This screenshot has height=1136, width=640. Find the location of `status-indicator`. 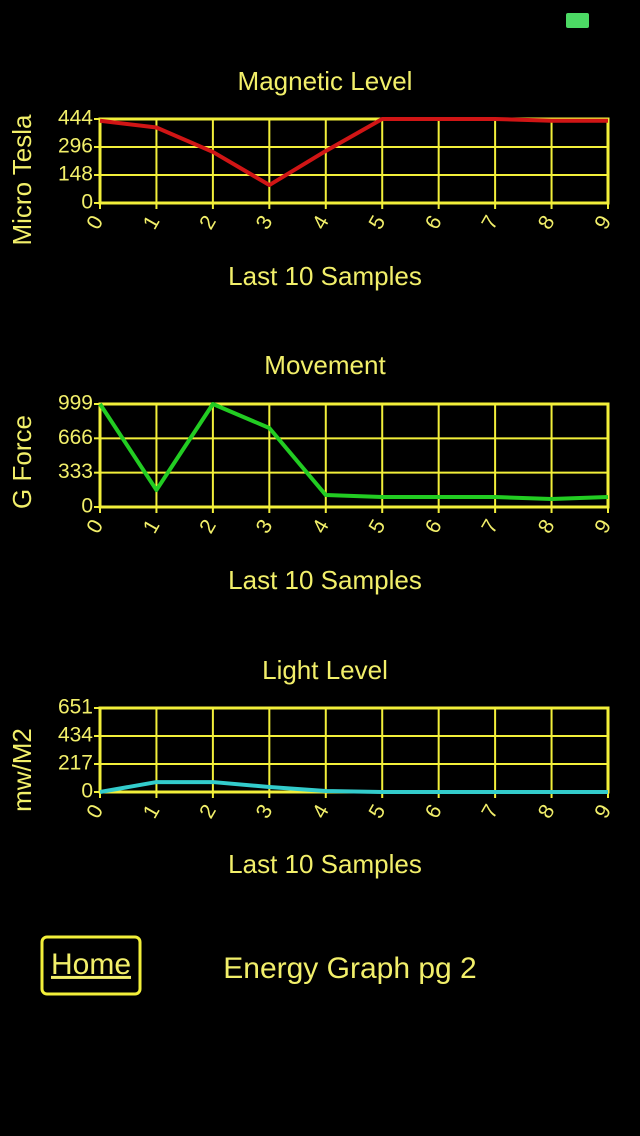

status-indicator is located at coordinates (577, 20).